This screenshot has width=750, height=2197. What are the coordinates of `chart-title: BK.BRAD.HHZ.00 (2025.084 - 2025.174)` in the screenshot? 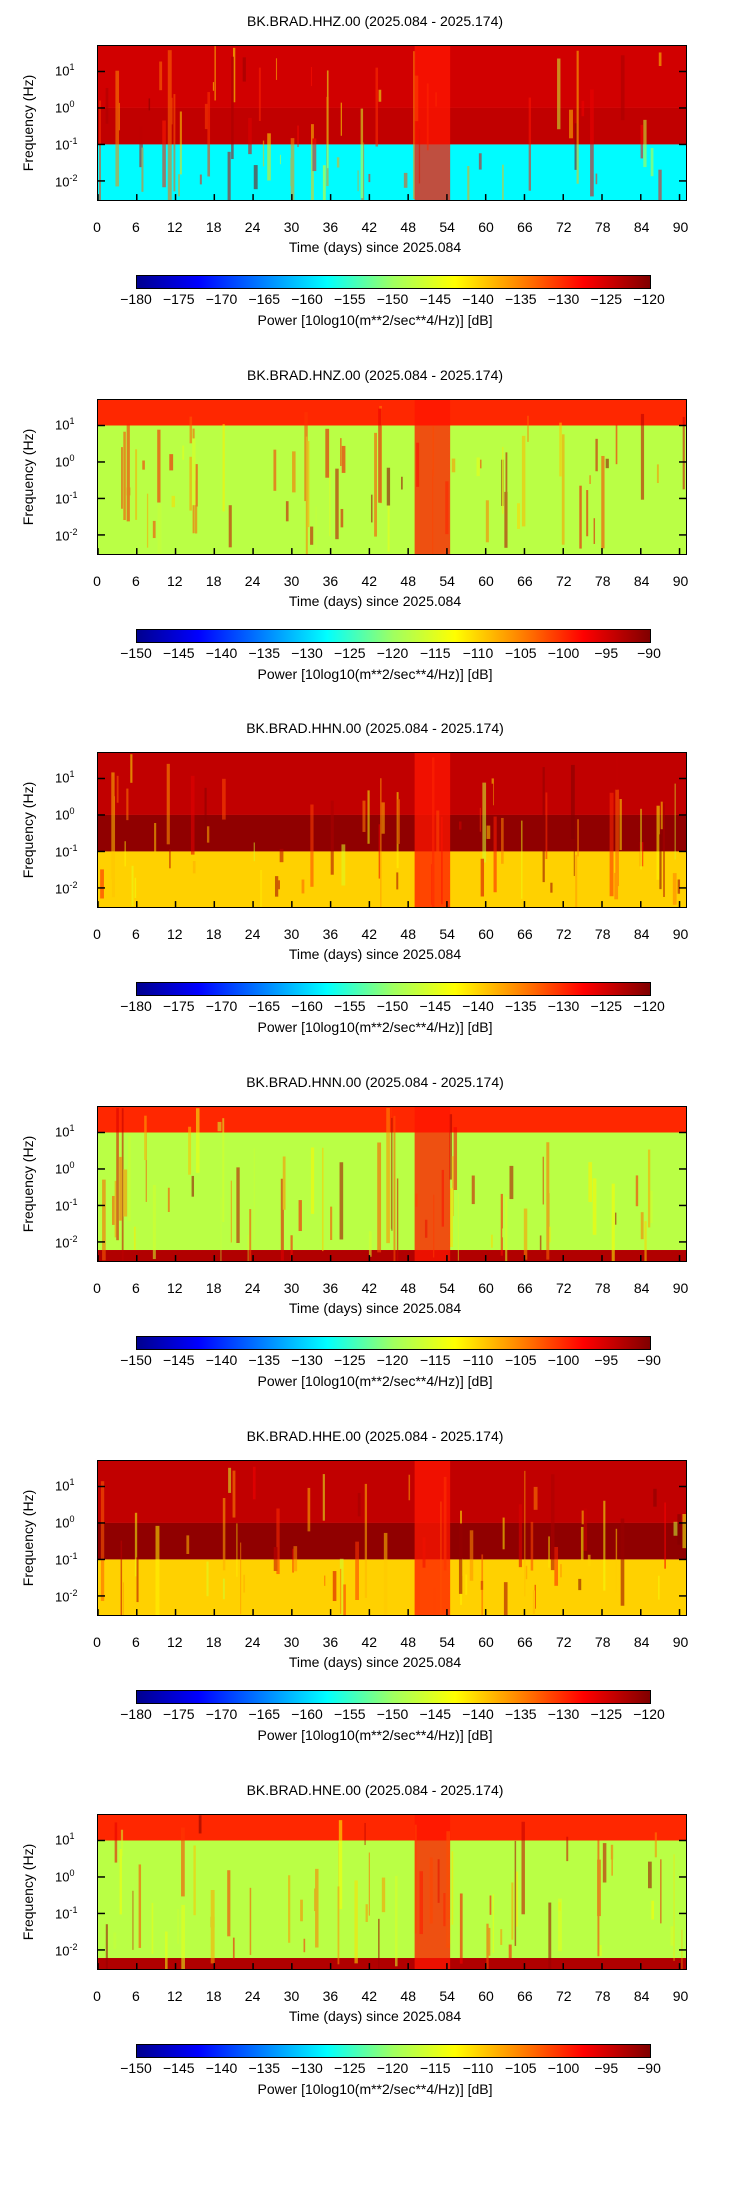 It's located at (375, 21).